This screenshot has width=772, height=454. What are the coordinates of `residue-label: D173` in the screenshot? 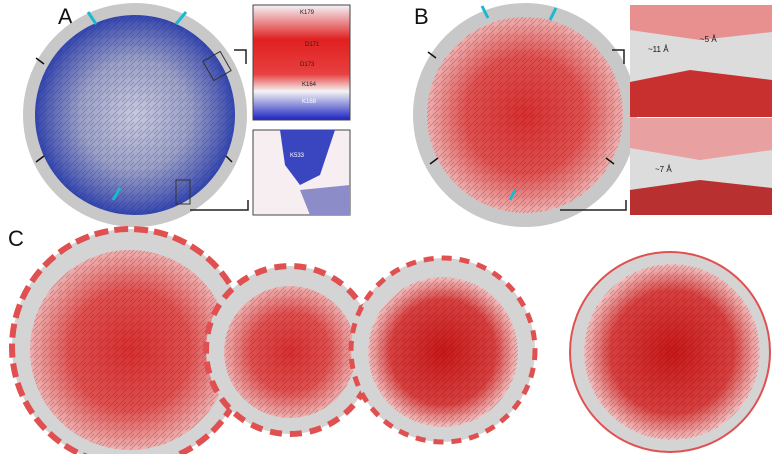 It's located at (307, 65).